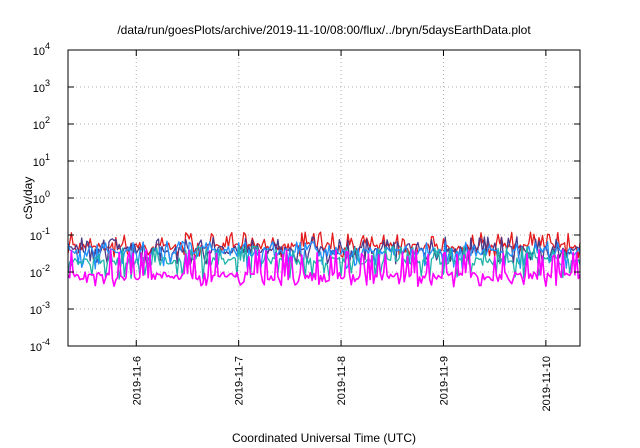  I want to click on y-tick-label: 10⁻⁴, so click(40, 345).